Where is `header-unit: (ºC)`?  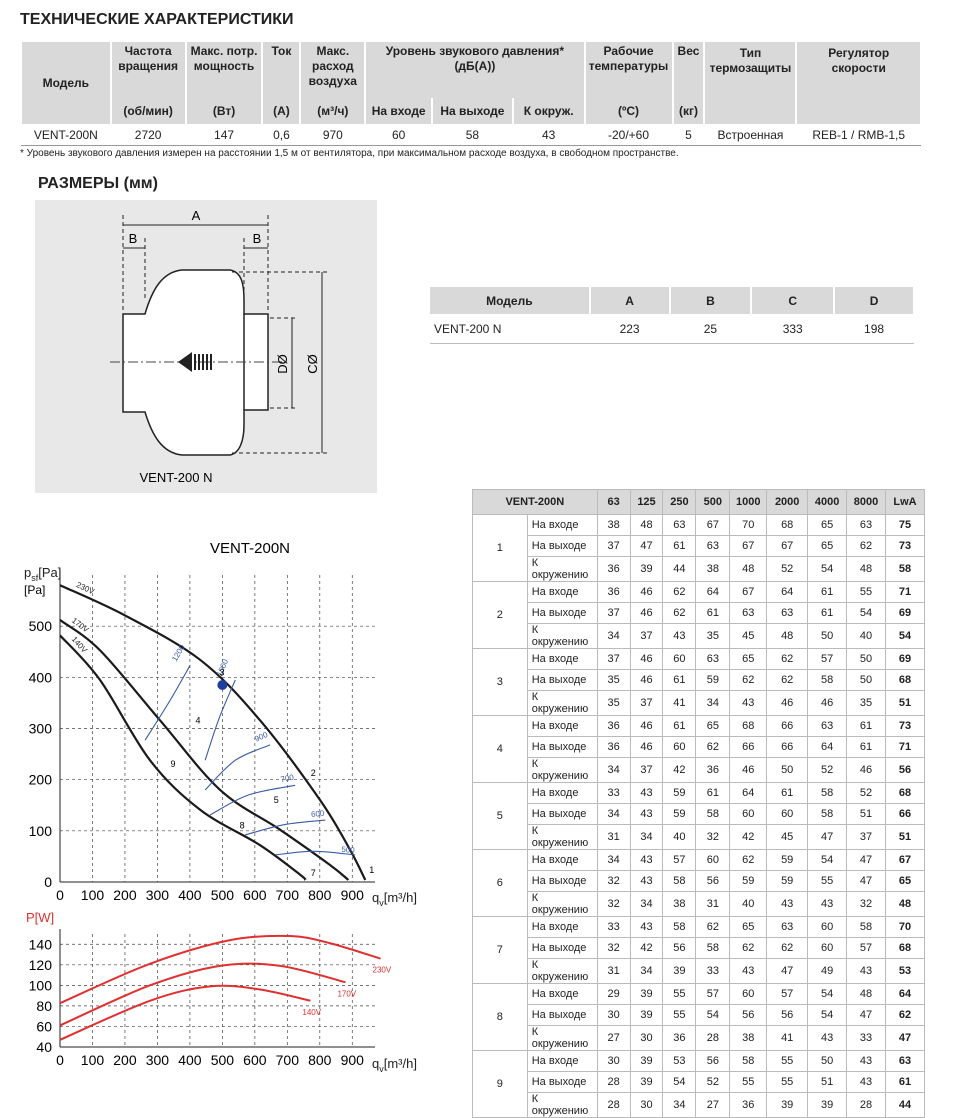
header-unit: (ºC) is located at coordinates (628, 111).